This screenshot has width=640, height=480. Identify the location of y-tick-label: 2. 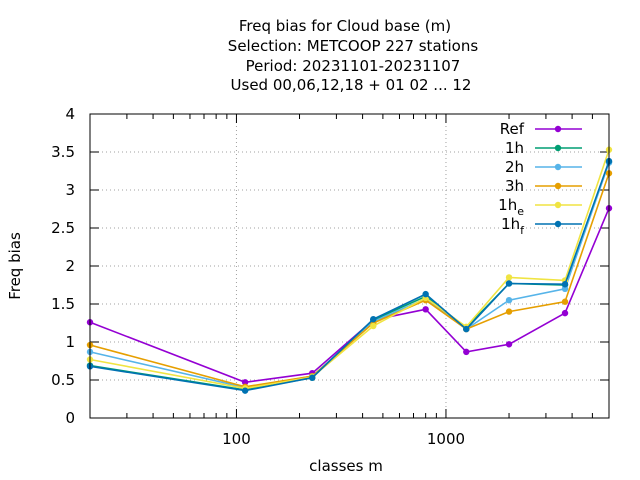
(70, 266).